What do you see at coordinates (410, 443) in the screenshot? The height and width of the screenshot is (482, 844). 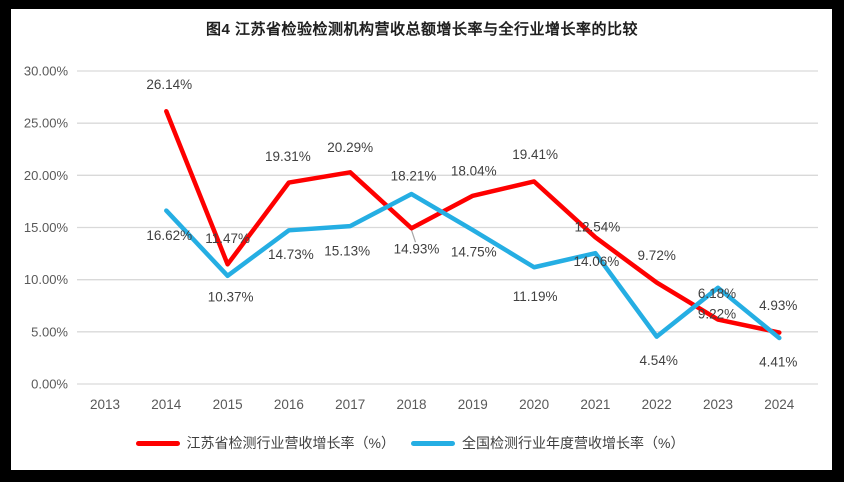 I see `chart-legend: 江苏省检测行业营收增长率（%） 全国检测行业年度营收增长率（%）` at bounding box center [410, 443].